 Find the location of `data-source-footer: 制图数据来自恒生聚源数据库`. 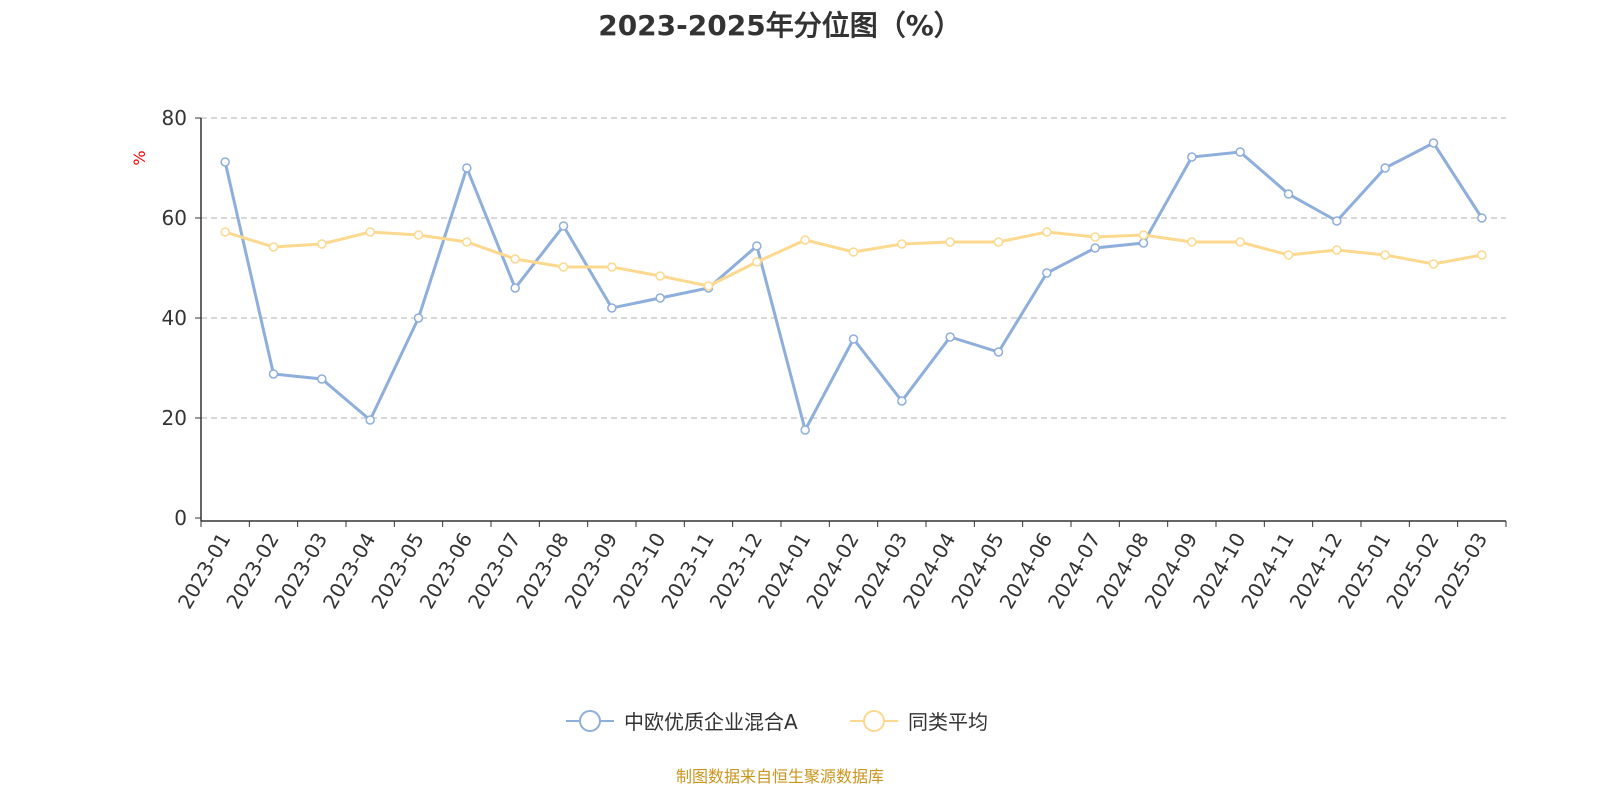

data-source-footer: 制图数据来自恒生聚源数据库 is located at coordinates (779, 776).